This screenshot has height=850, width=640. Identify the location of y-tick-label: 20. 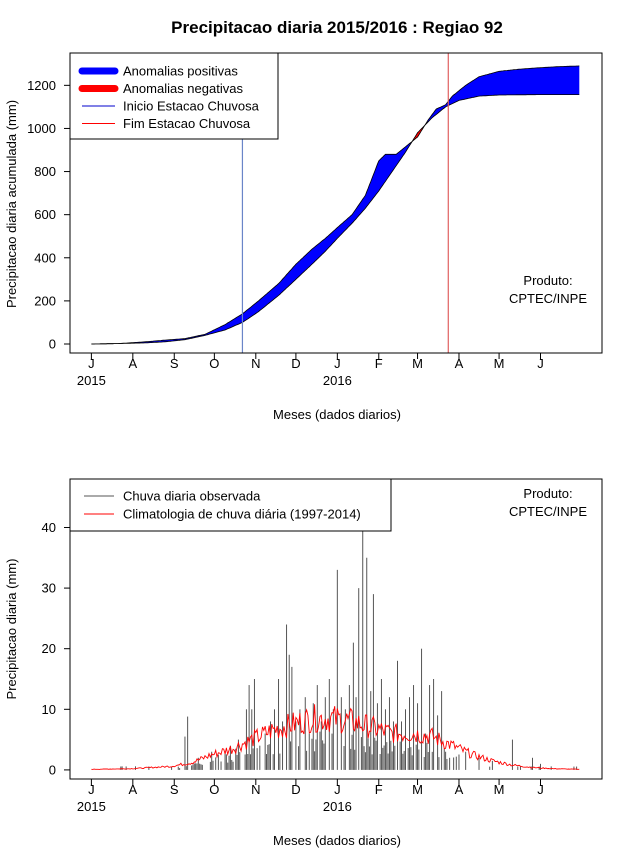
(49, 648).